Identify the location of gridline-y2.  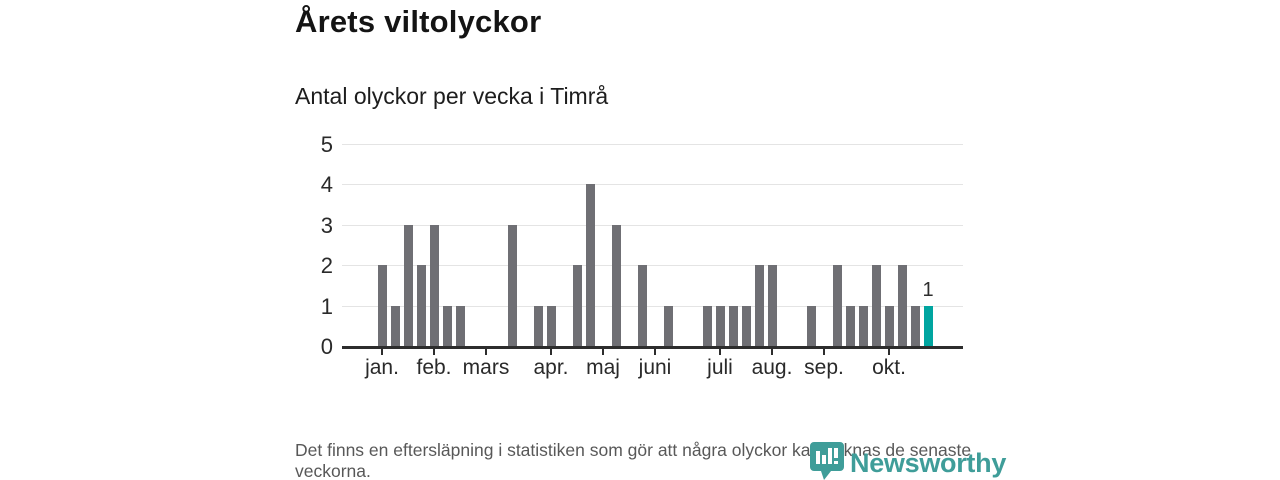
(652, 266).